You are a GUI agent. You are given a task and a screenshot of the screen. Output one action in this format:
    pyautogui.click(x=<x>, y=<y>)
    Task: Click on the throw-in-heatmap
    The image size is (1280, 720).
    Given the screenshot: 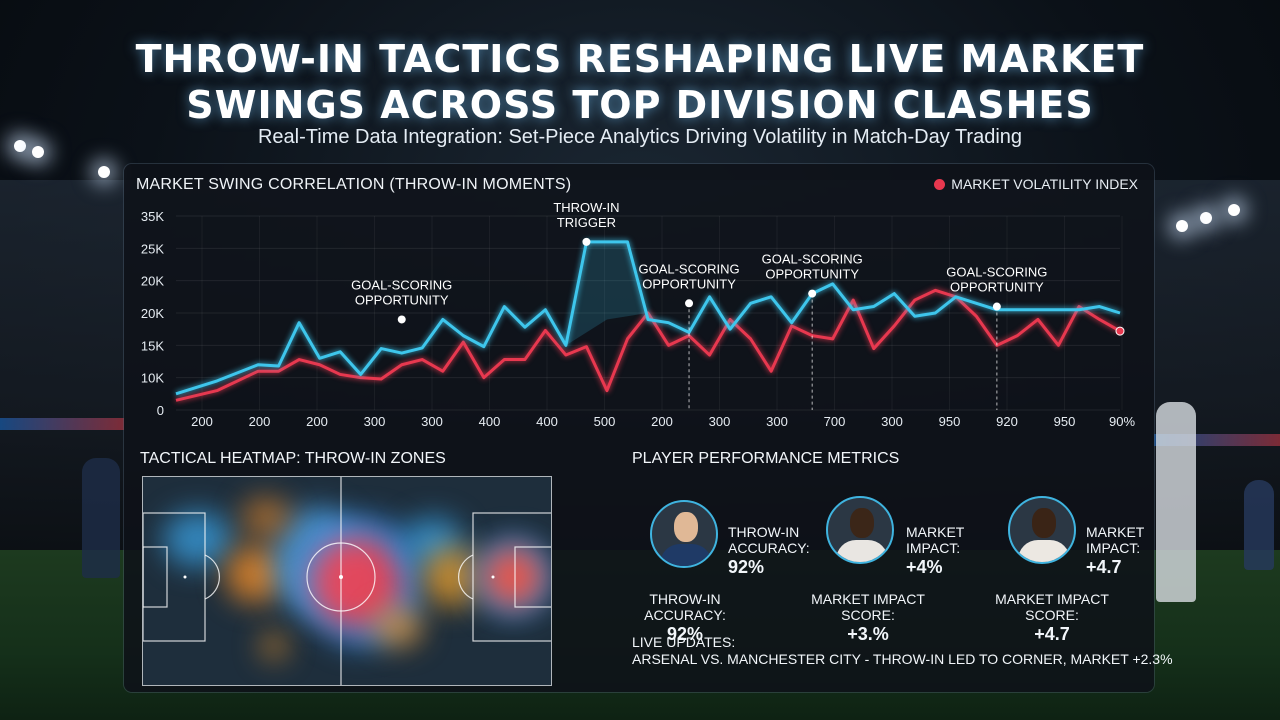 What is the action you would take?
    pyautogui.click(x=347, y=581)
    